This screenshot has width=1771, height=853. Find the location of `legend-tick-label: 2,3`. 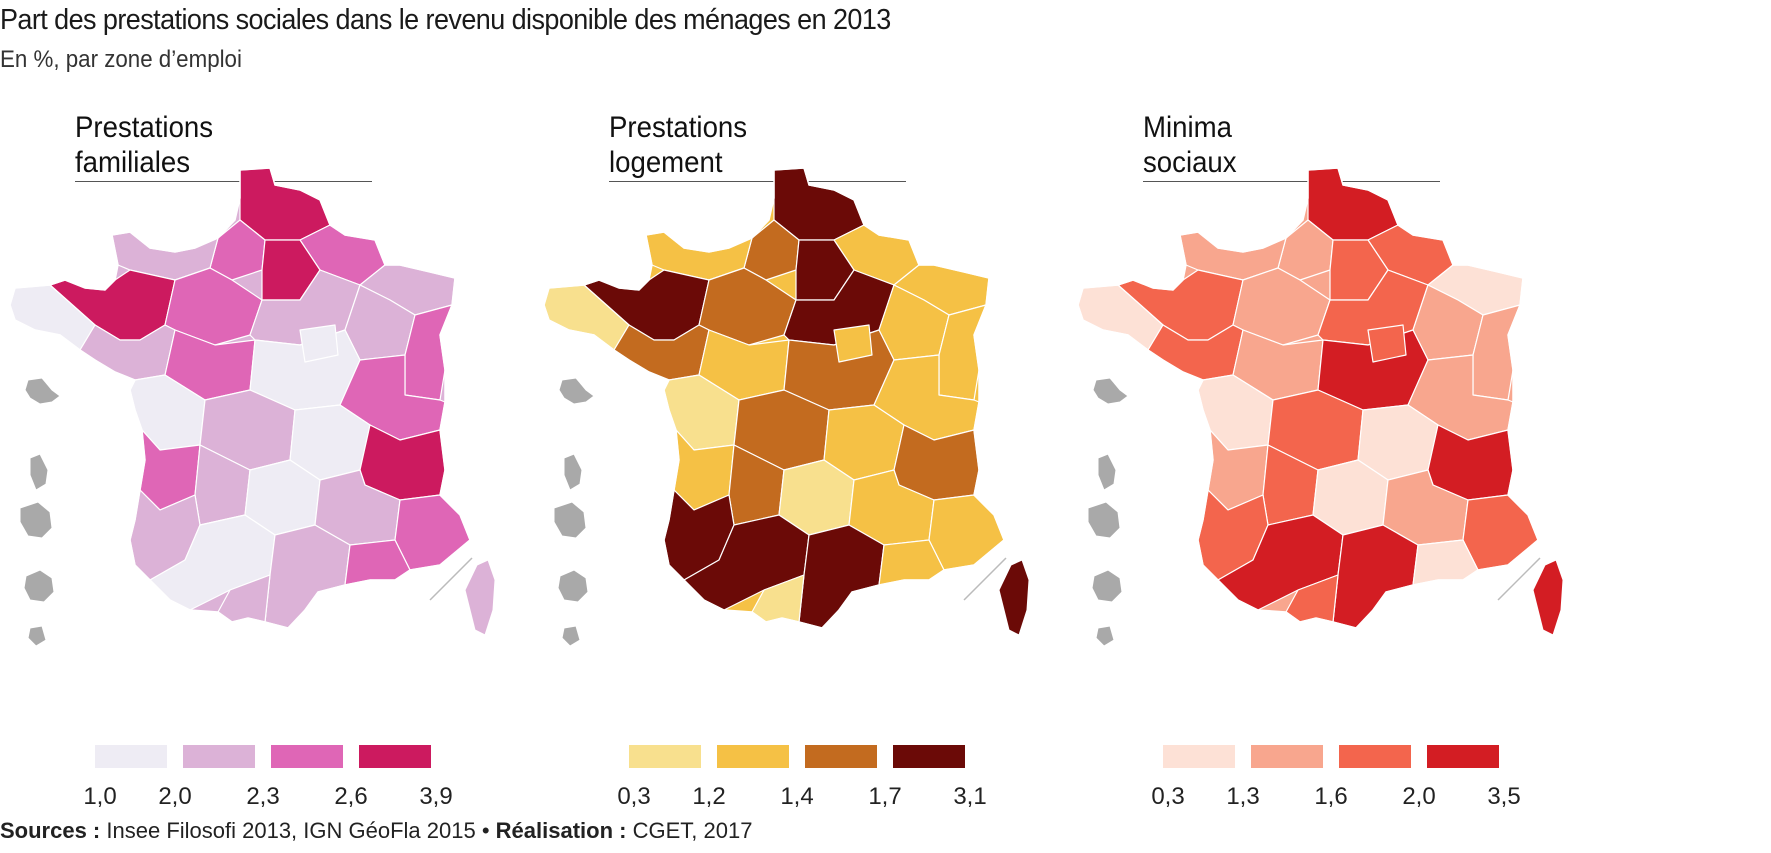

legend-tick-label: 2,3 is located at coordinates (263, 796).